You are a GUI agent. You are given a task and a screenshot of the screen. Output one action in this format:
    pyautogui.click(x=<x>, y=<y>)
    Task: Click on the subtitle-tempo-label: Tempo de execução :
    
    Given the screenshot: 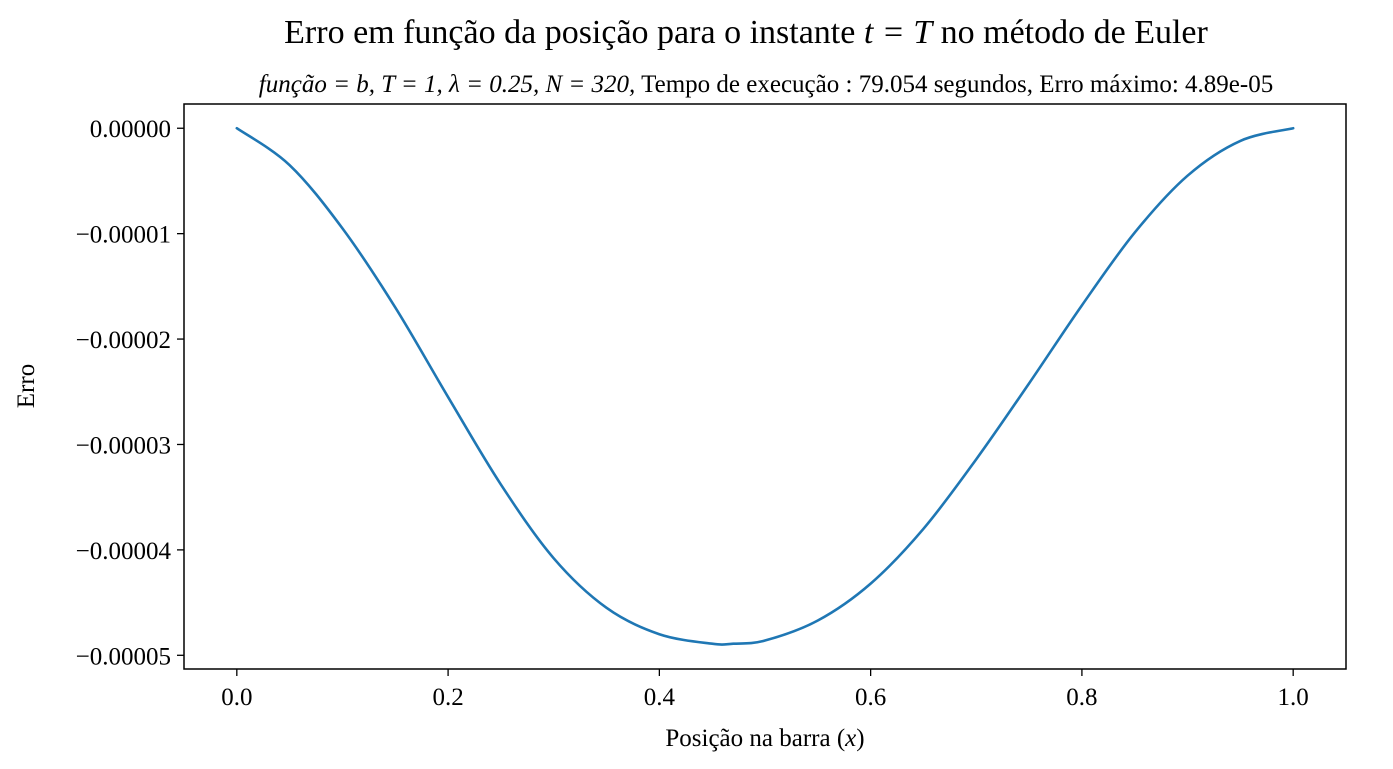 What is the action you would take?
    pyautogui.click(x=746, y=84)
    